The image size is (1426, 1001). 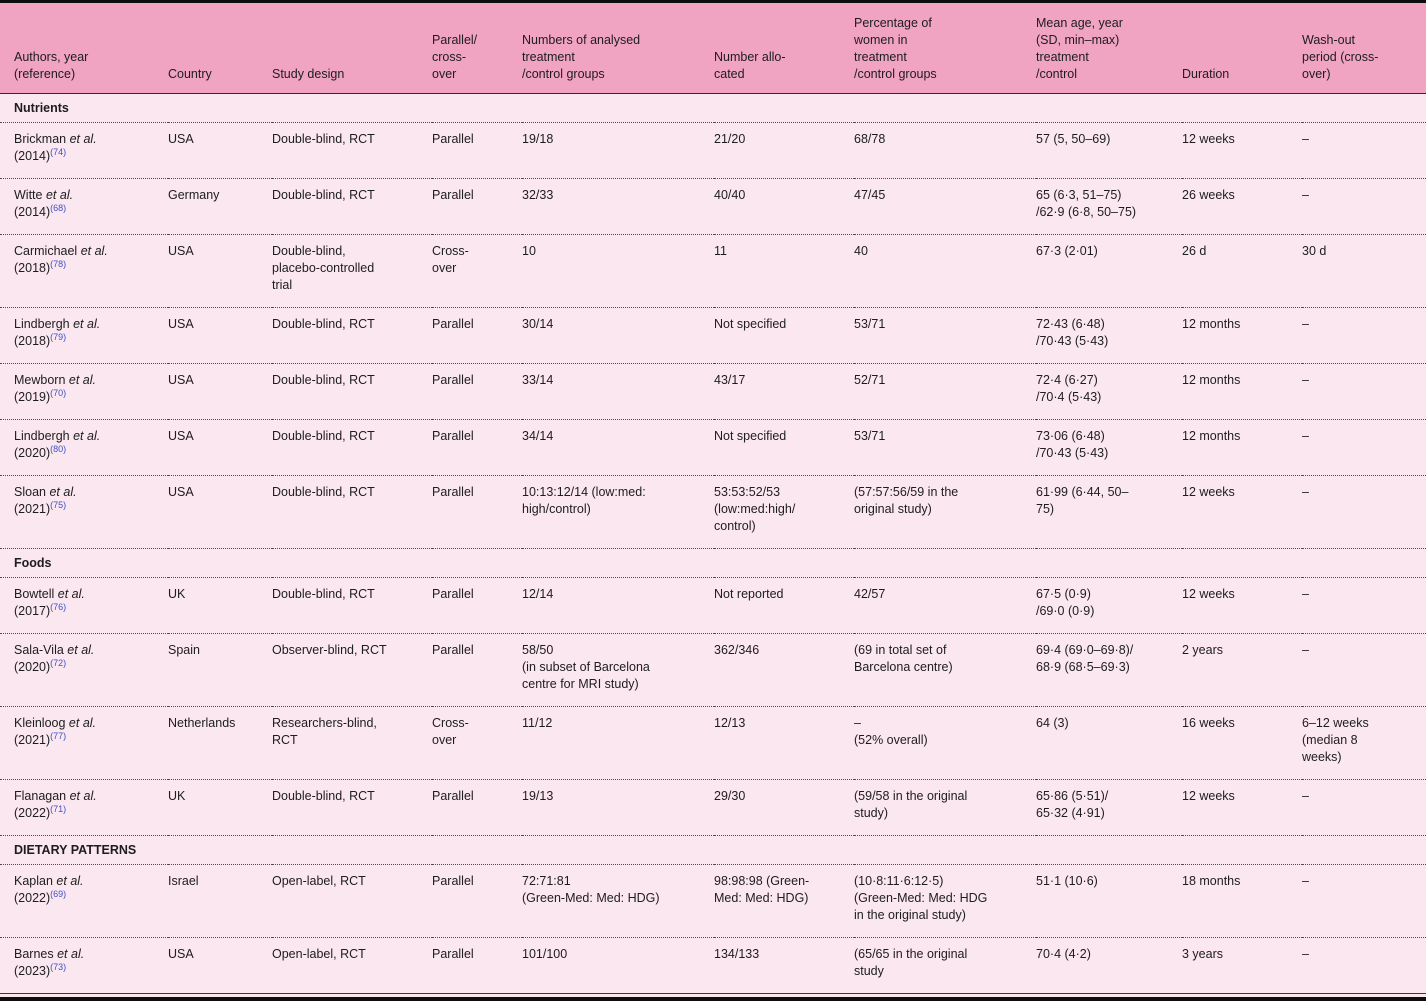 What do you see at coordinates (1109, 670) in the screenshot?
I see `cell-age: 69·4 (69·0–69·8)/ 68·9 (68·5–69·3)` at bounding box center [1109, 670].